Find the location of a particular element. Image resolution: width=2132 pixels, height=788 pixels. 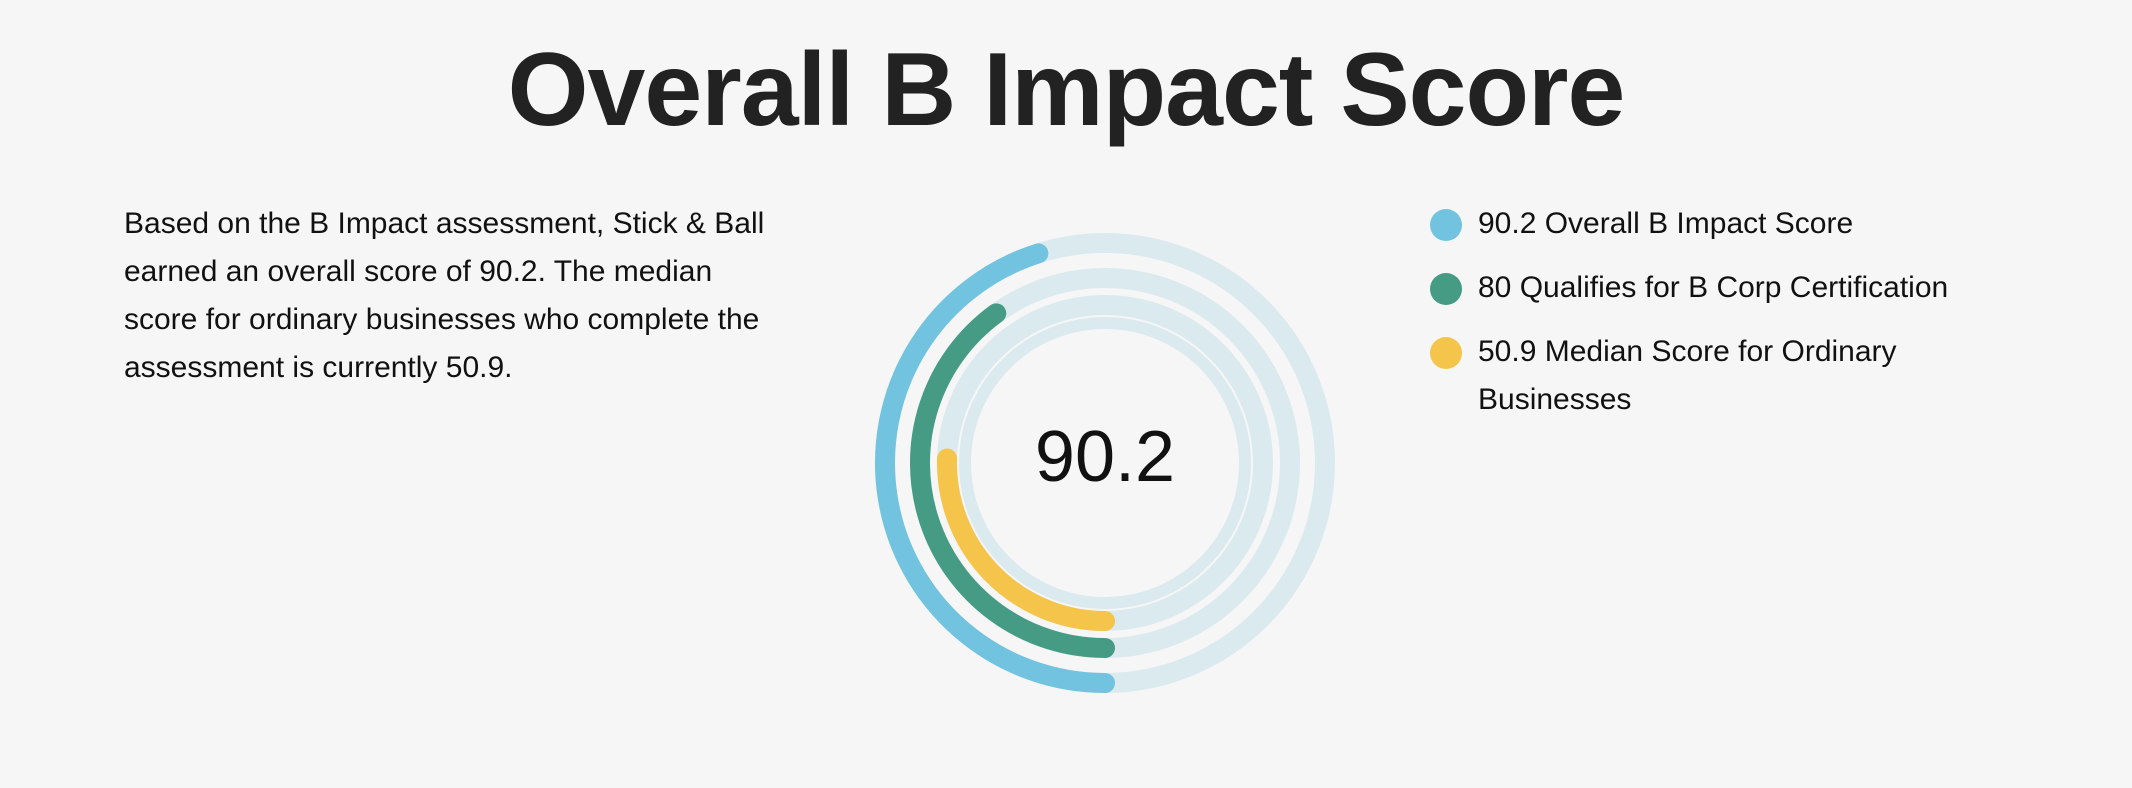

page-title: Overall B Impact Score is located at coordinates (1066, 90).